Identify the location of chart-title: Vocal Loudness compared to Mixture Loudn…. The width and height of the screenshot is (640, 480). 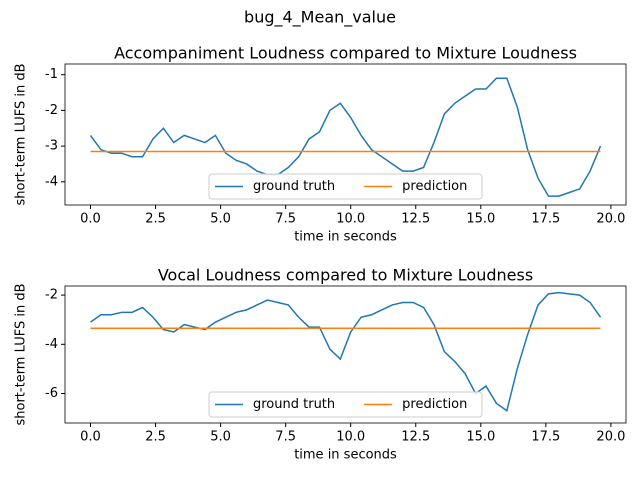
(345, 275).